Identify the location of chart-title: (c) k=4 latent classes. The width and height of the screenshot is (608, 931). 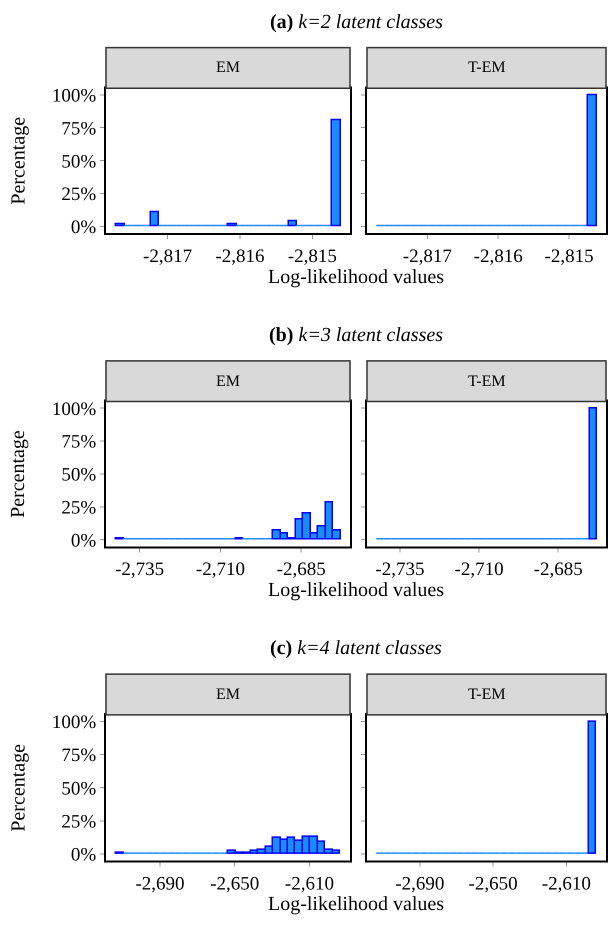
(356, 648).